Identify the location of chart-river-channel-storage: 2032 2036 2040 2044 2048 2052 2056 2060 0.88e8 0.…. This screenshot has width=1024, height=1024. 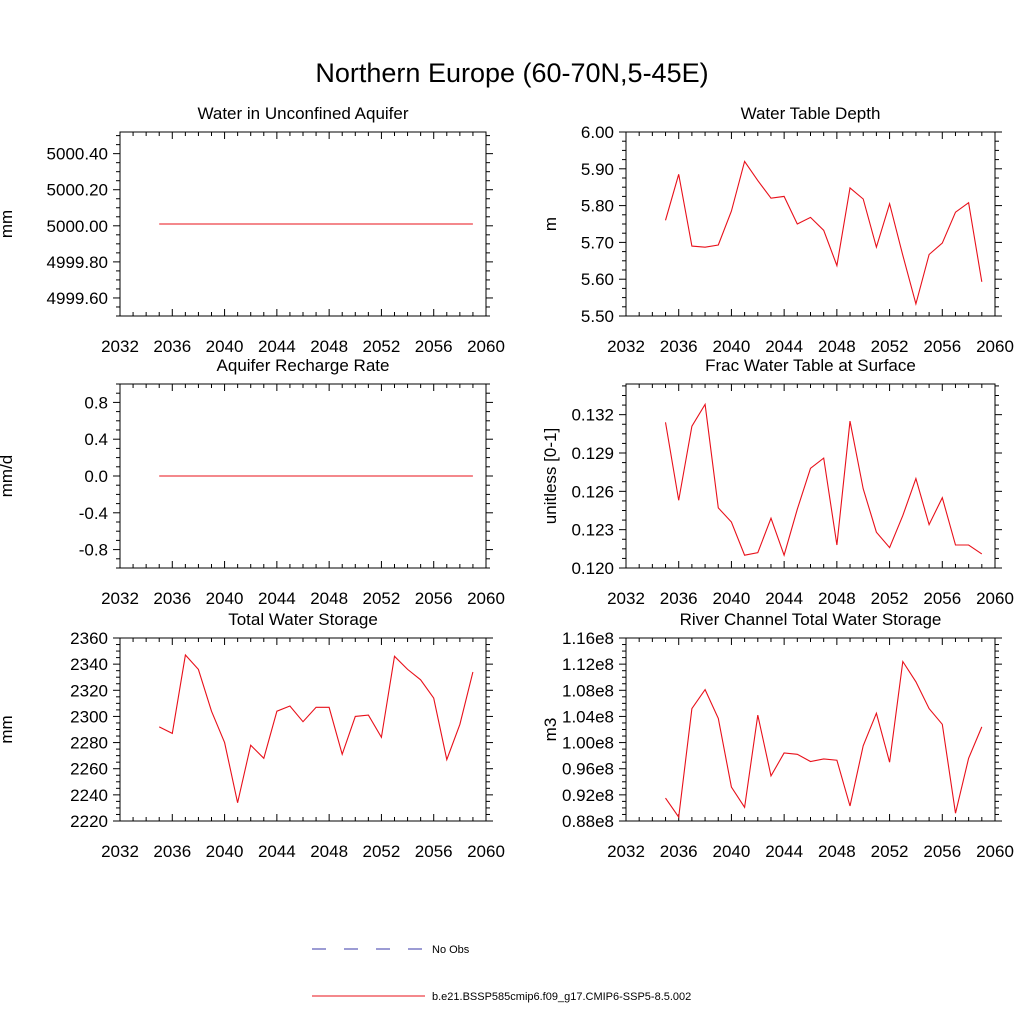
(777, 735).